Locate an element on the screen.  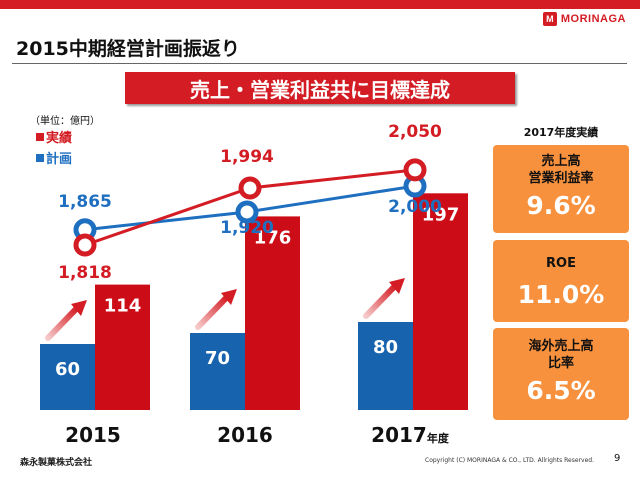
results-panel-title: 2017年度実績 is located at coordinates (561, 132).